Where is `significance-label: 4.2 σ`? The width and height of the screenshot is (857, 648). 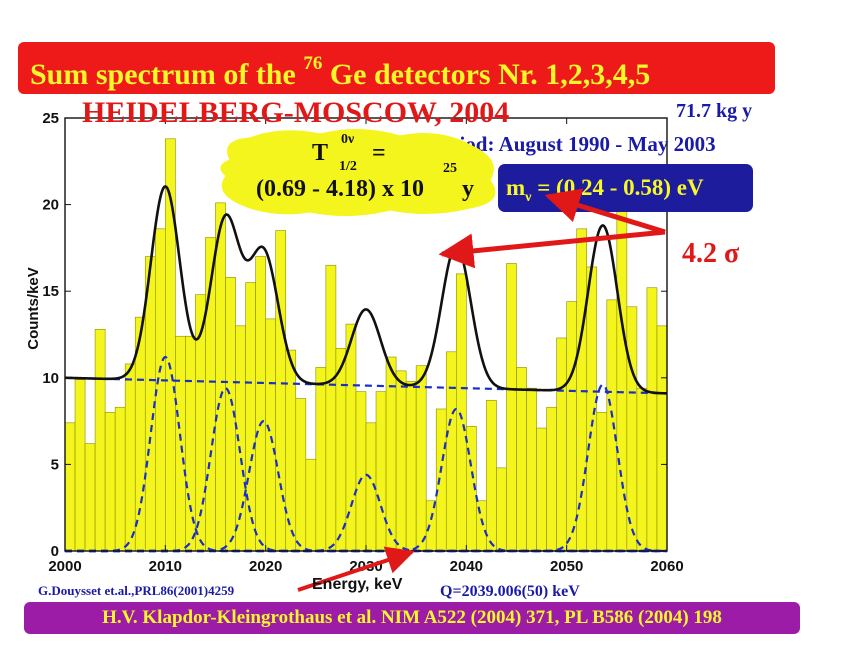 significance-label: 4.2 σ is located at coordinates (711, 253).